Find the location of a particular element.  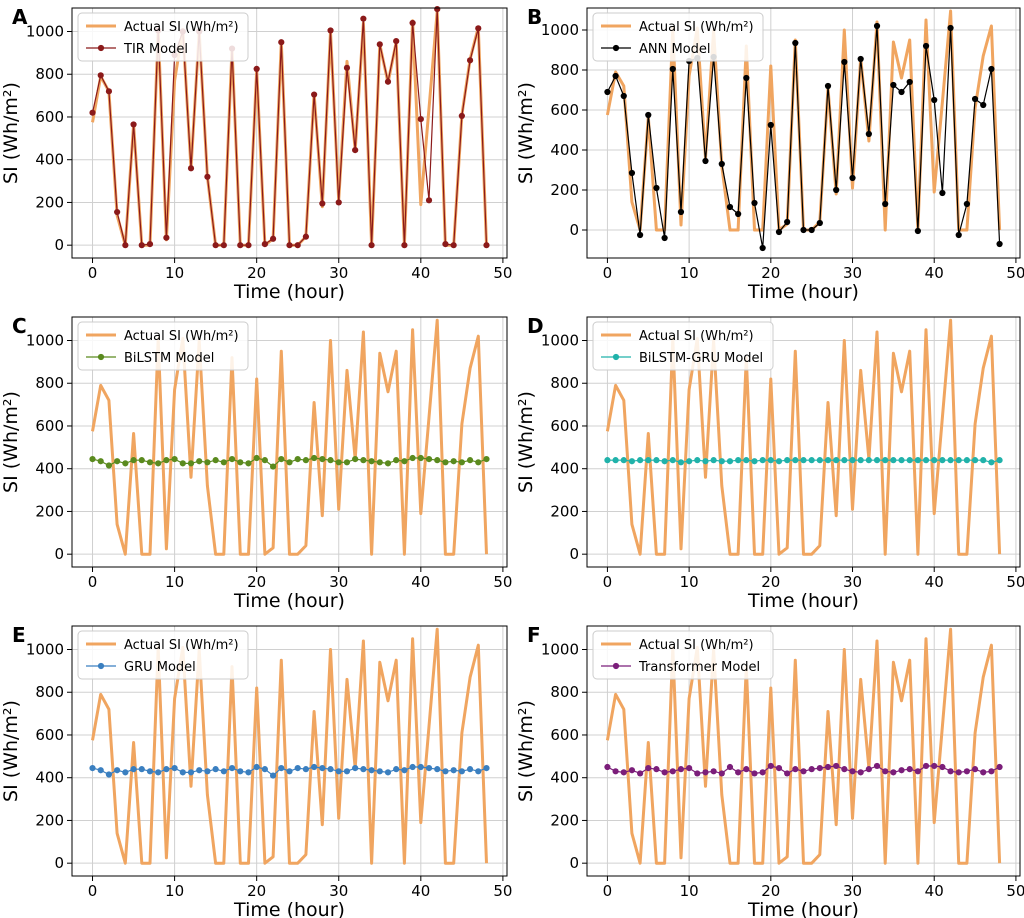

panel-letter: C is located at coordinates (19, 326).